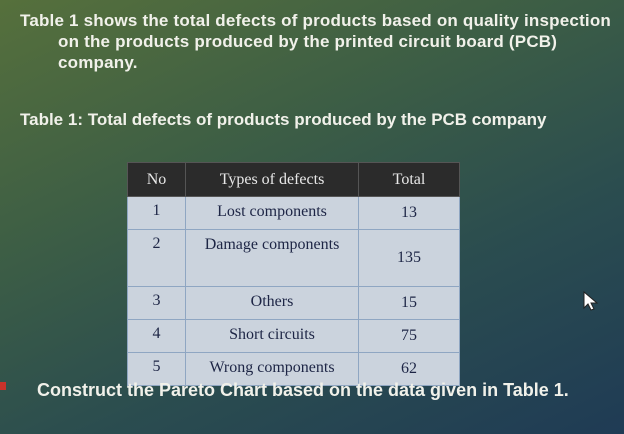  I want to click on header-cell: No, so click(156, 179).